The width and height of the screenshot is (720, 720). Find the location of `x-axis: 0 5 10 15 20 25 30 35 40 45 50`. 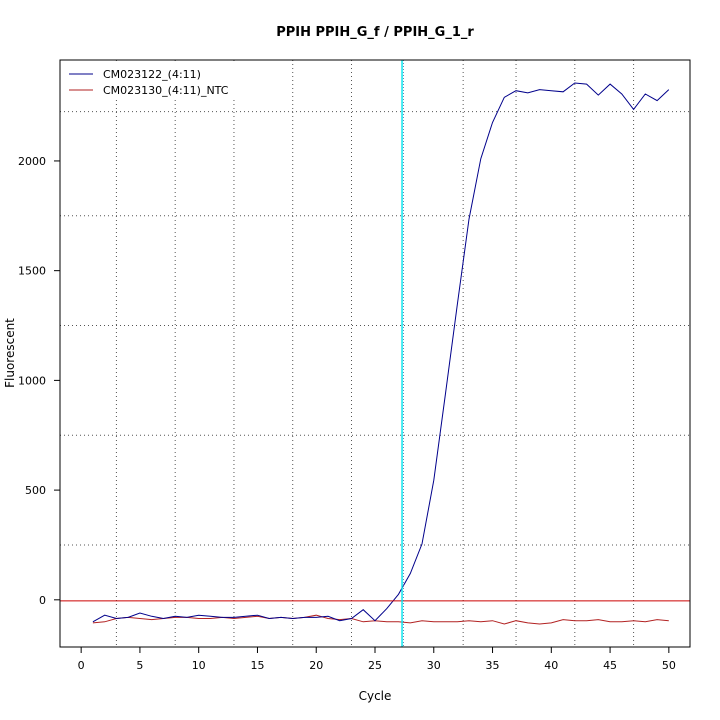

x-axis: 0 5 10 15 20 25 30 35 40 45 50 is located at coordinates (377, 659).